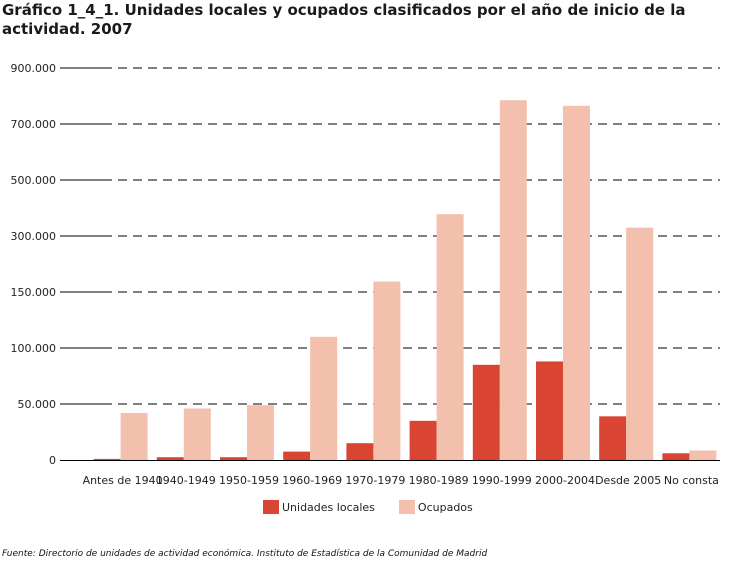 The height and width of the screenshot is (562, 748). Describe the element at coordinates (249, 480) in the screenshot. I see `x-tick-label: 1950-1959` at that location.